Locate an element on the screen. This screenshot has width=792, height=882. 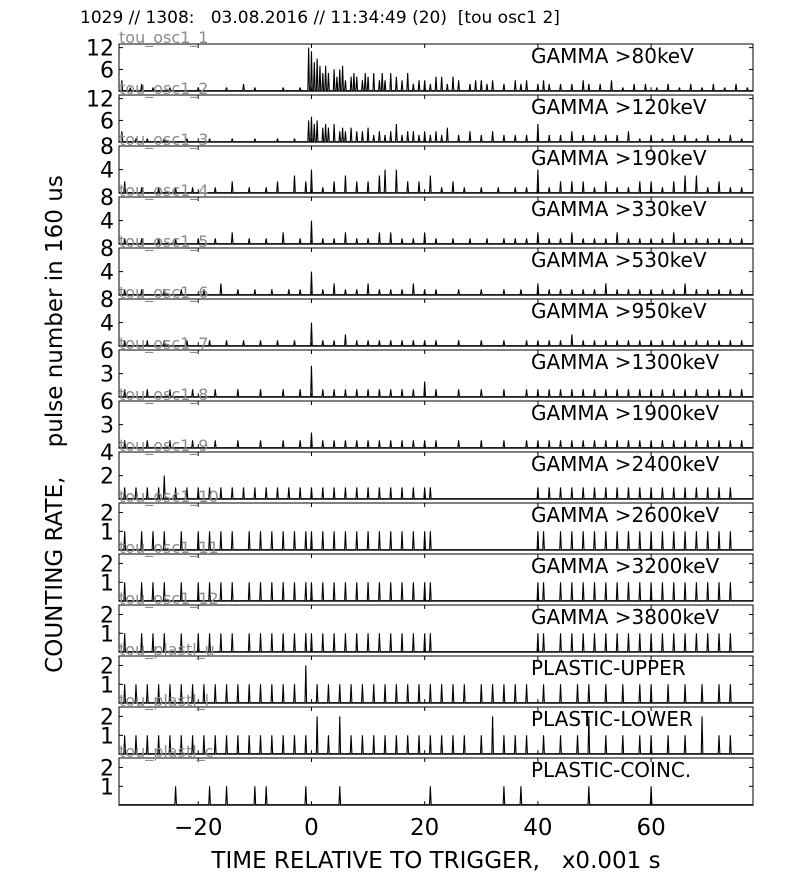
panel-title: GAMMA >950keV is located at coordinates (619, 311).